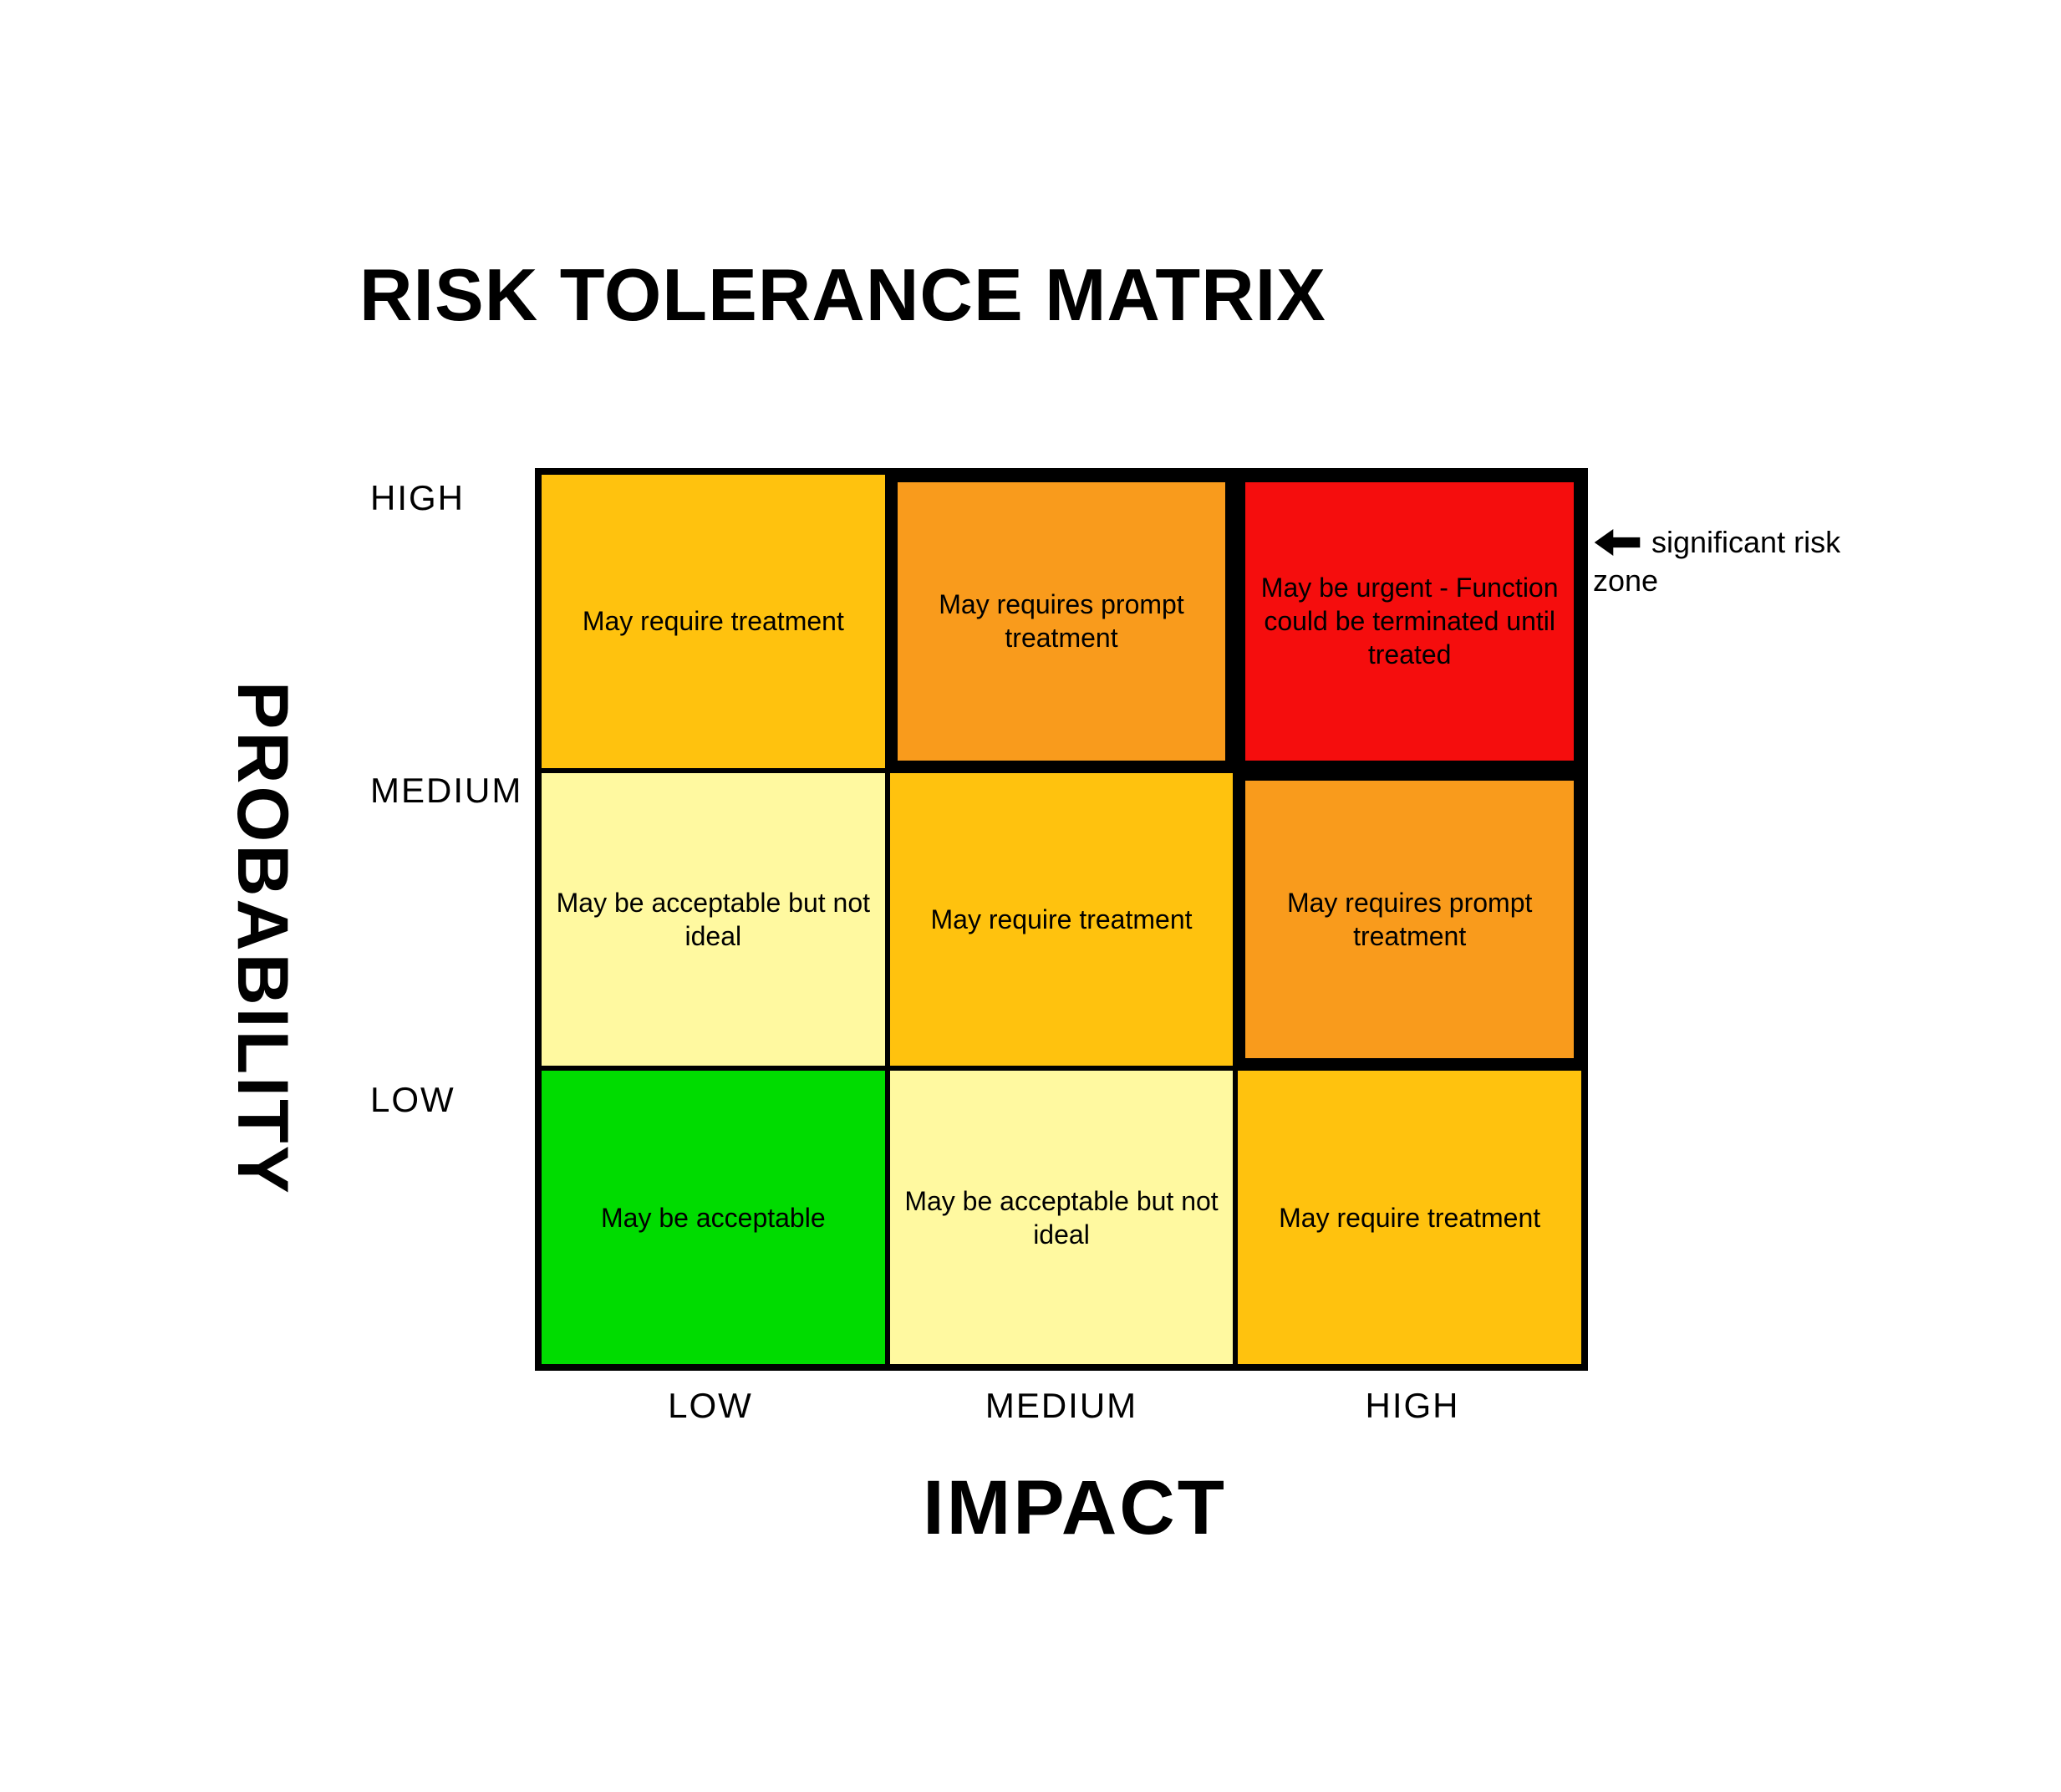 The height and width of the screenshot is (1792, 2061). I want to click on matrix-cell-medium-medium: May require treatment, so click(1061, 919).